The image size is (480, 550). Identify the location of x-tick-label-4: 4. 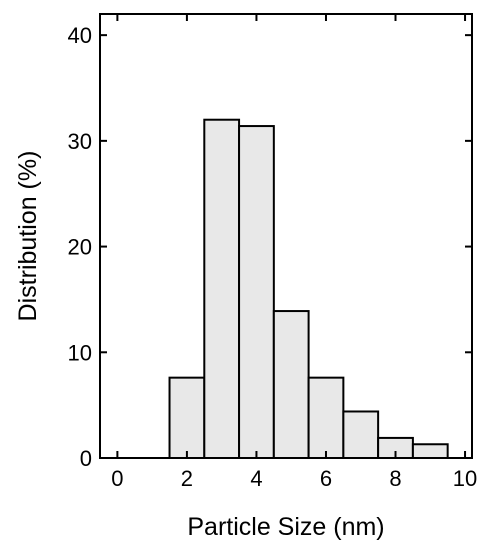
(256, 478).